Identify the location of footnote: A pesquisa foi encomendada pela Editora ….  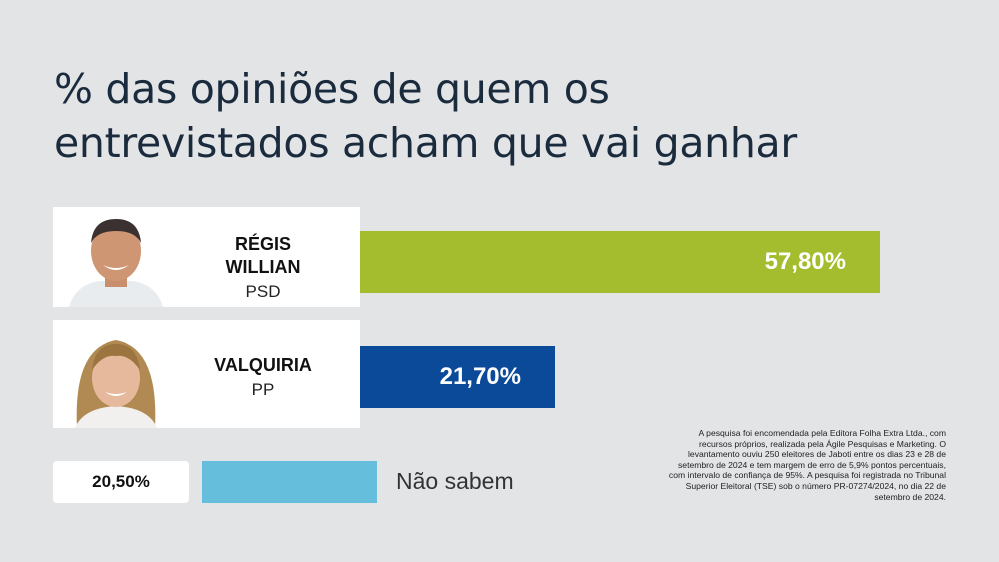
(807, 465).